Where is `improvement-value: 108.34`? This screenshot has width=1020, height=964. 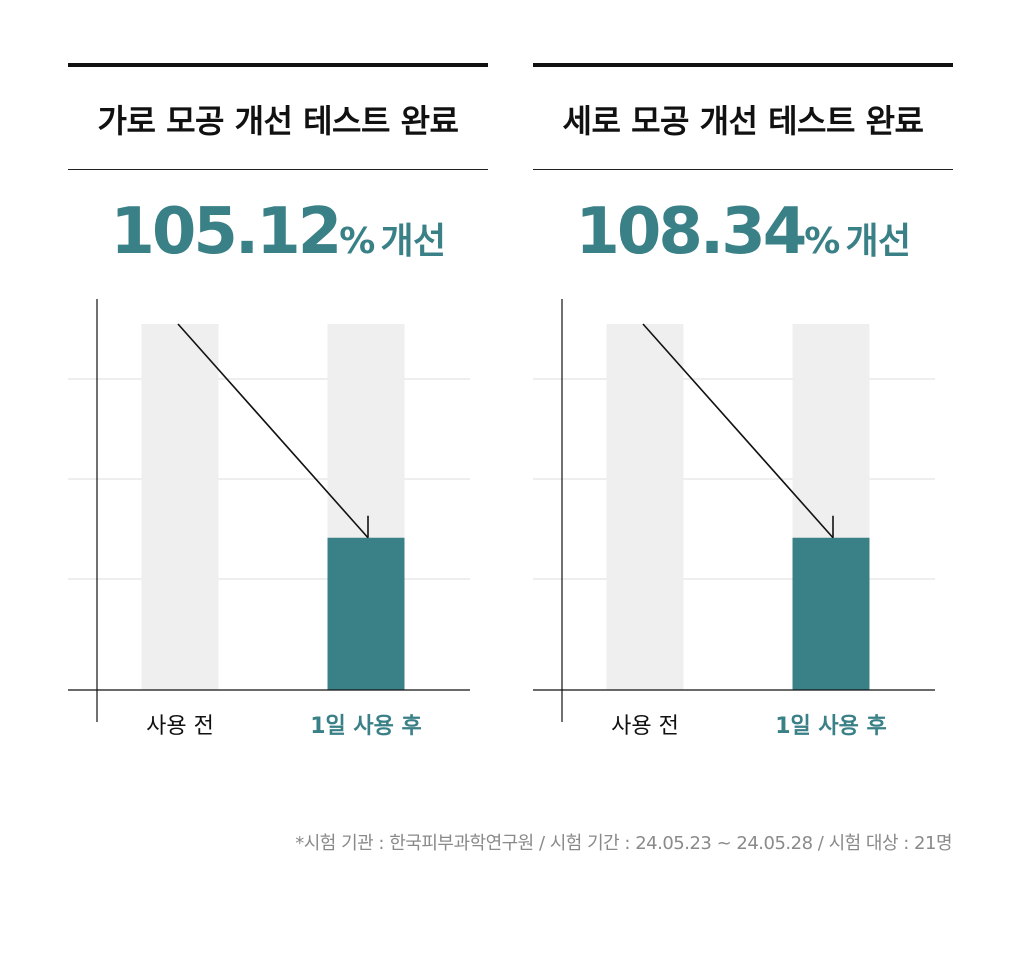 improvement-value: 108.34 is located at coordinates (691, 232).